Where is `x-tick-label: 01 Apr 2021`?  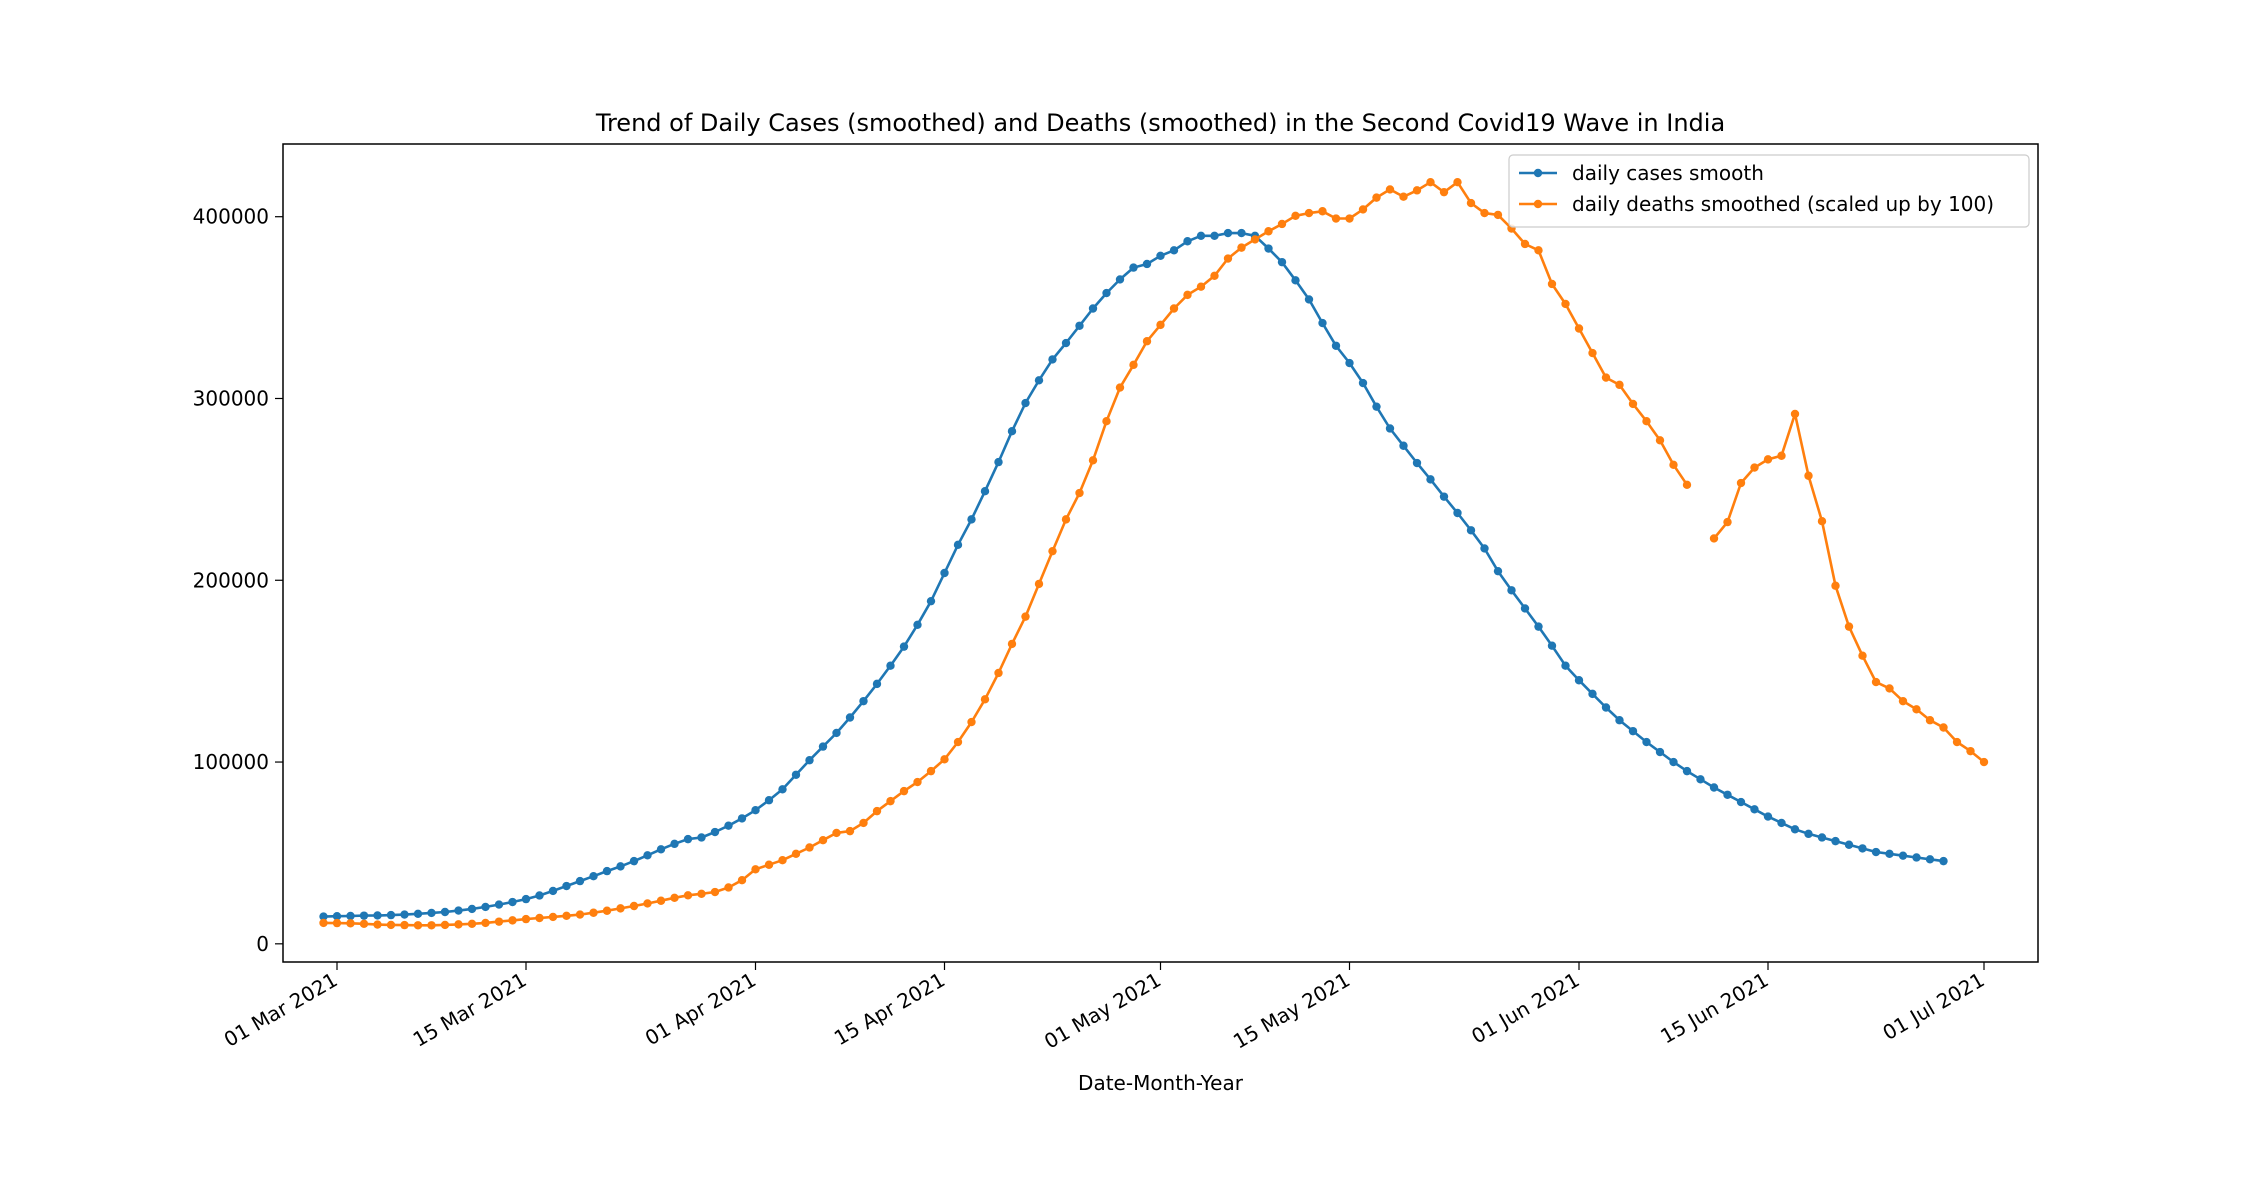 x-tick-label: 01 Apr 2021 is located at coordinates (700, 1009).